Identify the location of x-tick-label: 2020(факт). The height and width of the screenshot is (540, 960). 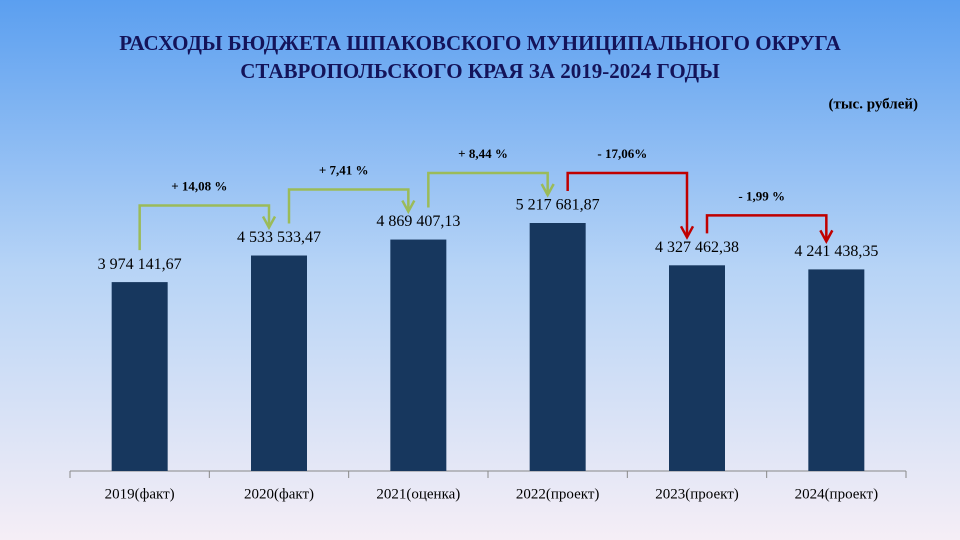
(279, 494).